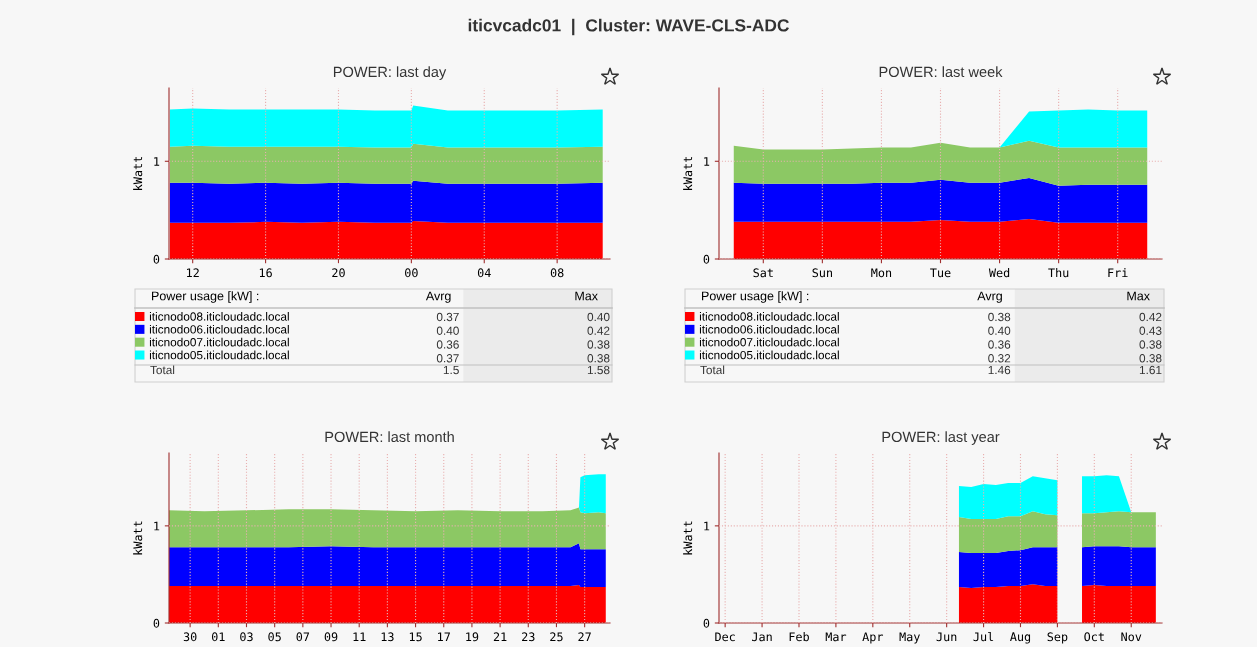 Image resolution: width=1257 pixels, height=647 pixels. What do you see at coordinates (265, 273) in the screenshot?
I see `x-tick-label: 16` at bounding box center [265, 273].